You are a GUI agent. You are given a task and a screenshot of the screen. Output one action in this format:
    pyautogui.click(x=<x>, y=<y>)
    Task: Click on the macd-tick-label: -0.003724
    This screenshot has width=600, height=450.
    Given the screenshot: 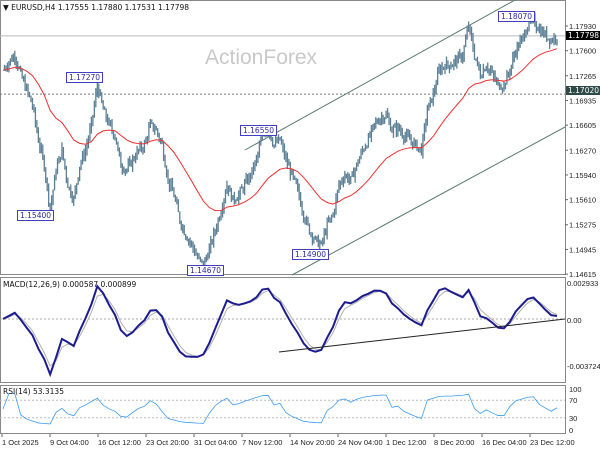 What is the action you would take?
    pyautogui.click(x=583, y=366)
    